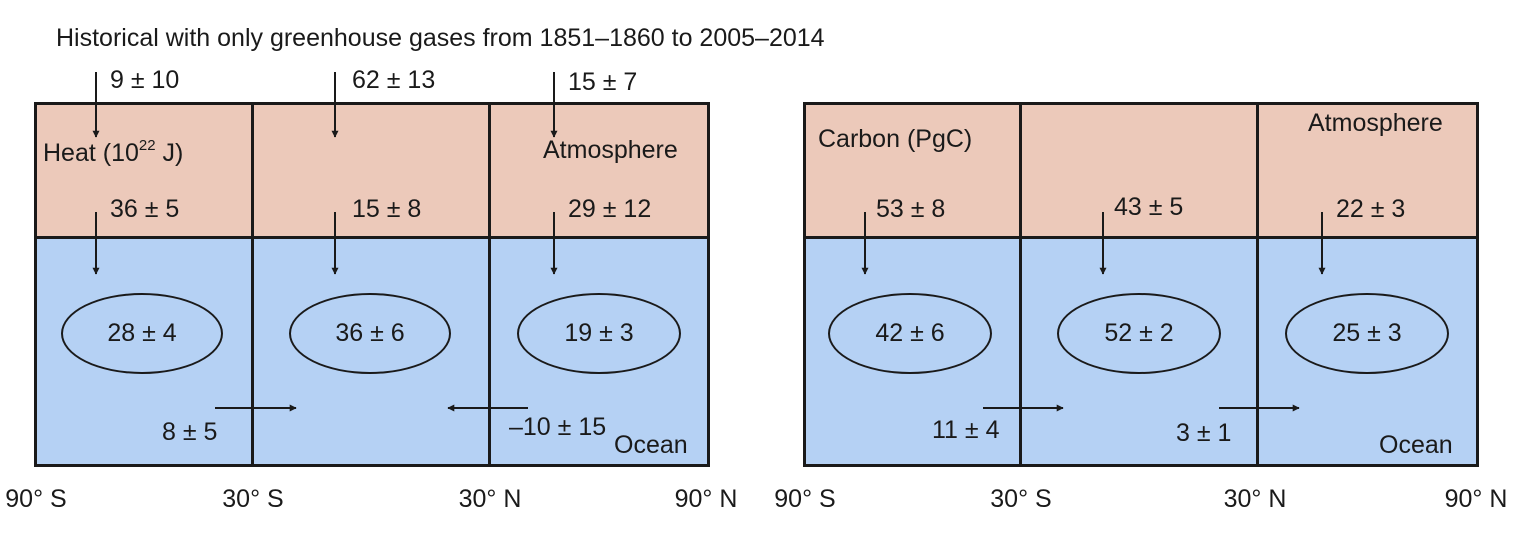  I want to click on carbon-storage-south: 42 ± 6, so click(910, 333).